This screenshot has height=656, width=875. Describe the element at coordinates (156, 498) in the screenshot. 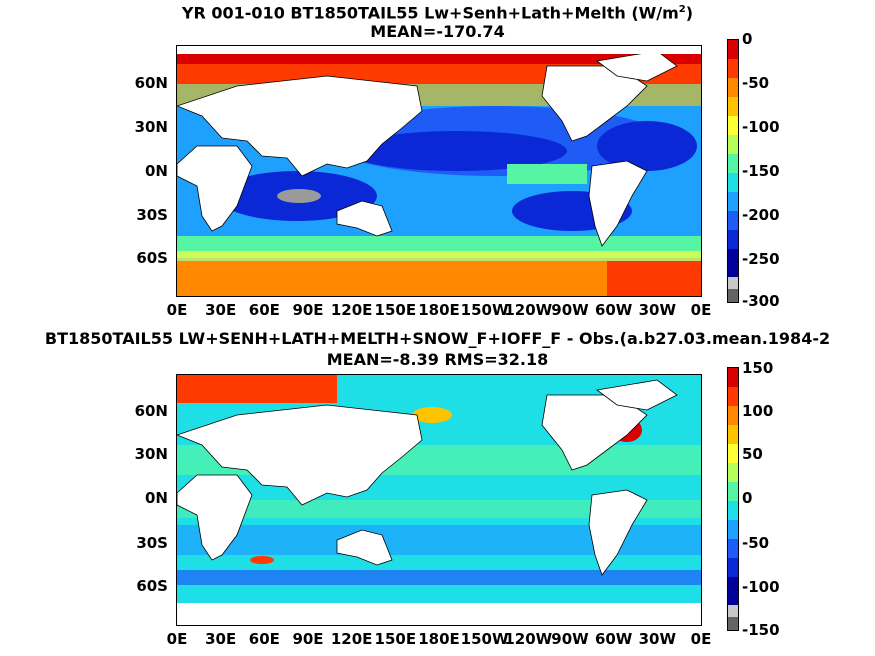

I see `p2-ytick: 0N` at that location.